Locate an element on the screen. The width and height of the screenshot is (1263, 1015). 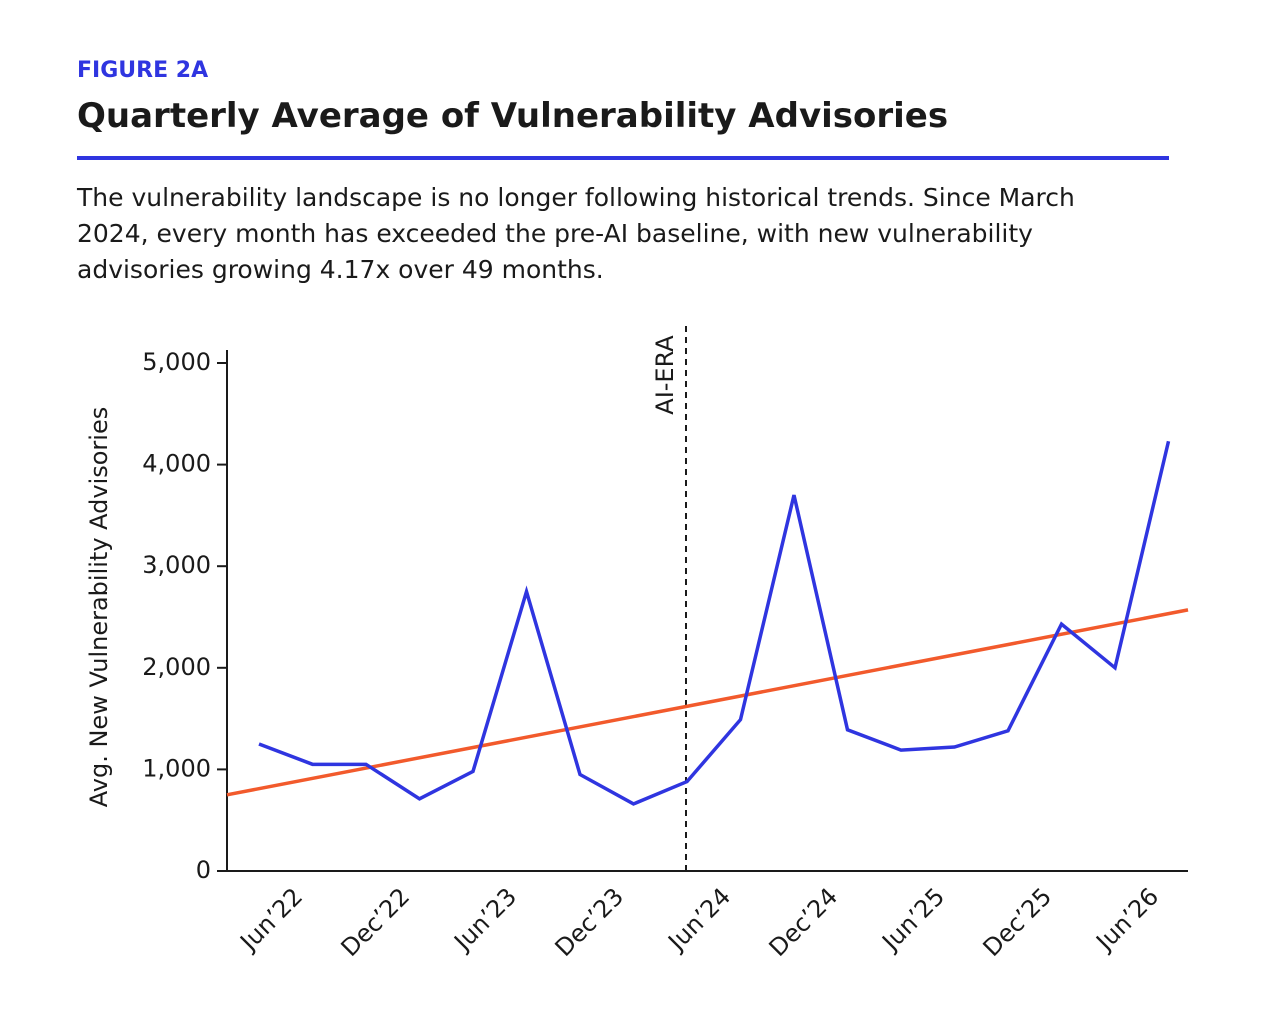
x-tick-label: Jun’23 is located at coordinates (484, 919).